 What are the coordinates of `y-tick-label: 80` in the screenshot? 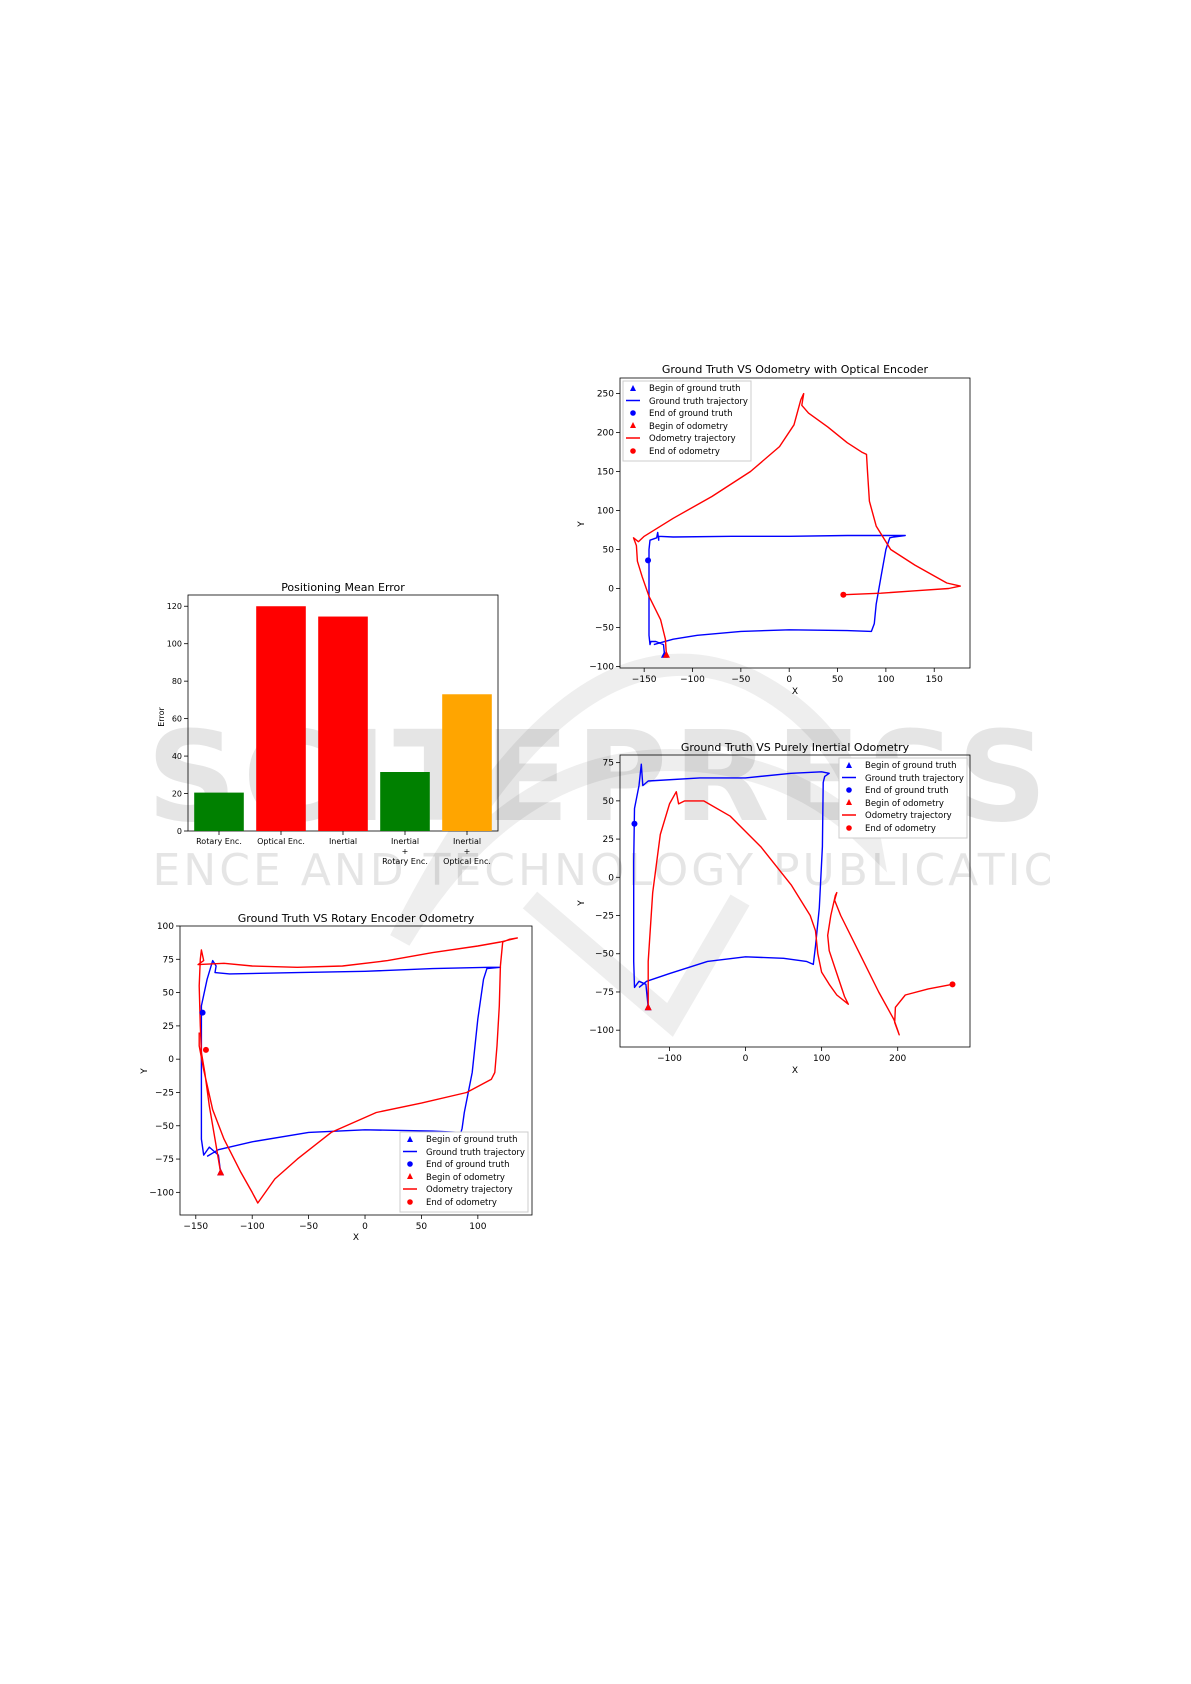 It's located at (177, 681).